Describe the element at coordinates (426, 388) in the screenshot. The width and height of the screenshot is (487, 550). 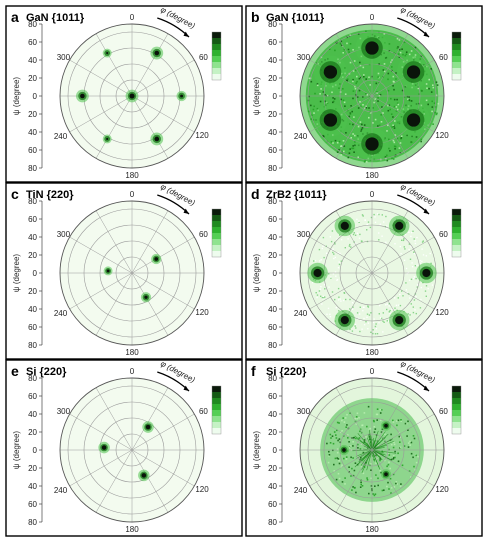
I see `phi-arrowhead` at that location.